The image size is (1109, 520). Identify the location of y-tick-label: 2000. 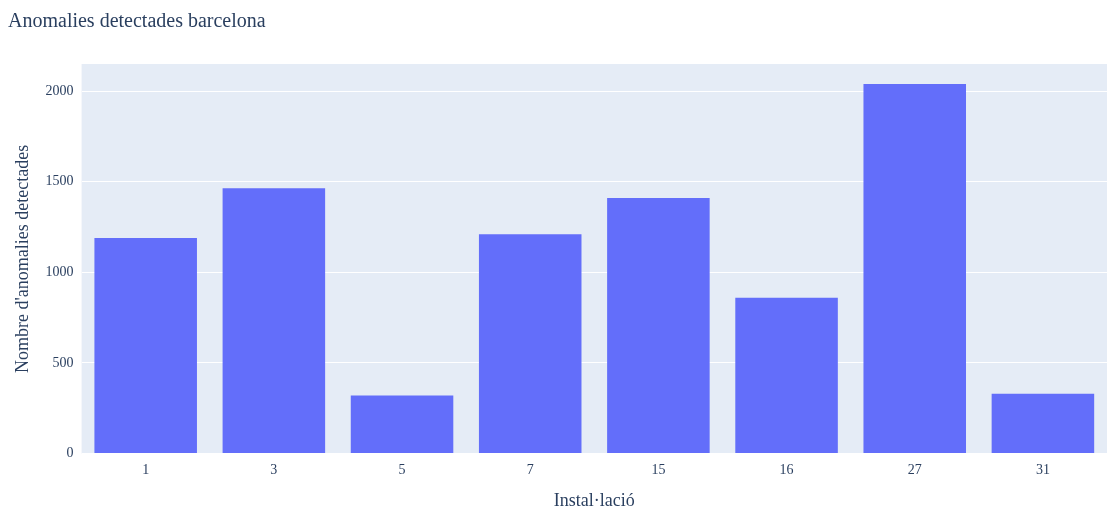
(59, 90).